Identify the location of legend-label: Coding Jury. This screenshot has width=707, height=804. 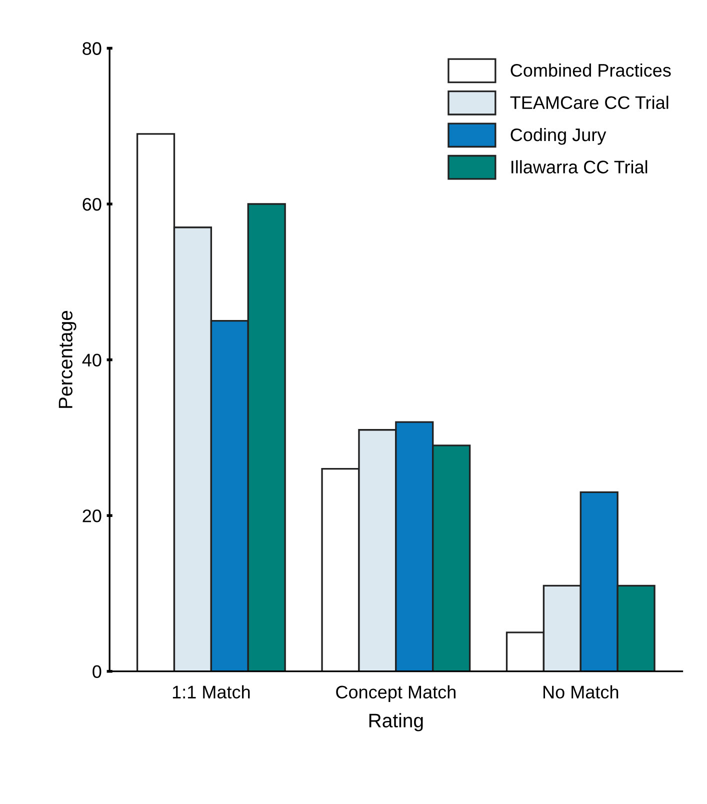
(558, 136).